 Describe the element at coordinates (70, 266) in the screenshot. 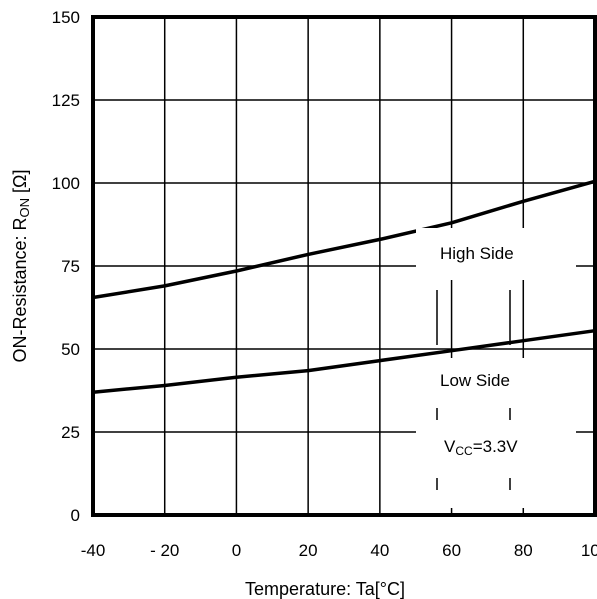

I see `y-tick-label: 75` at that location.